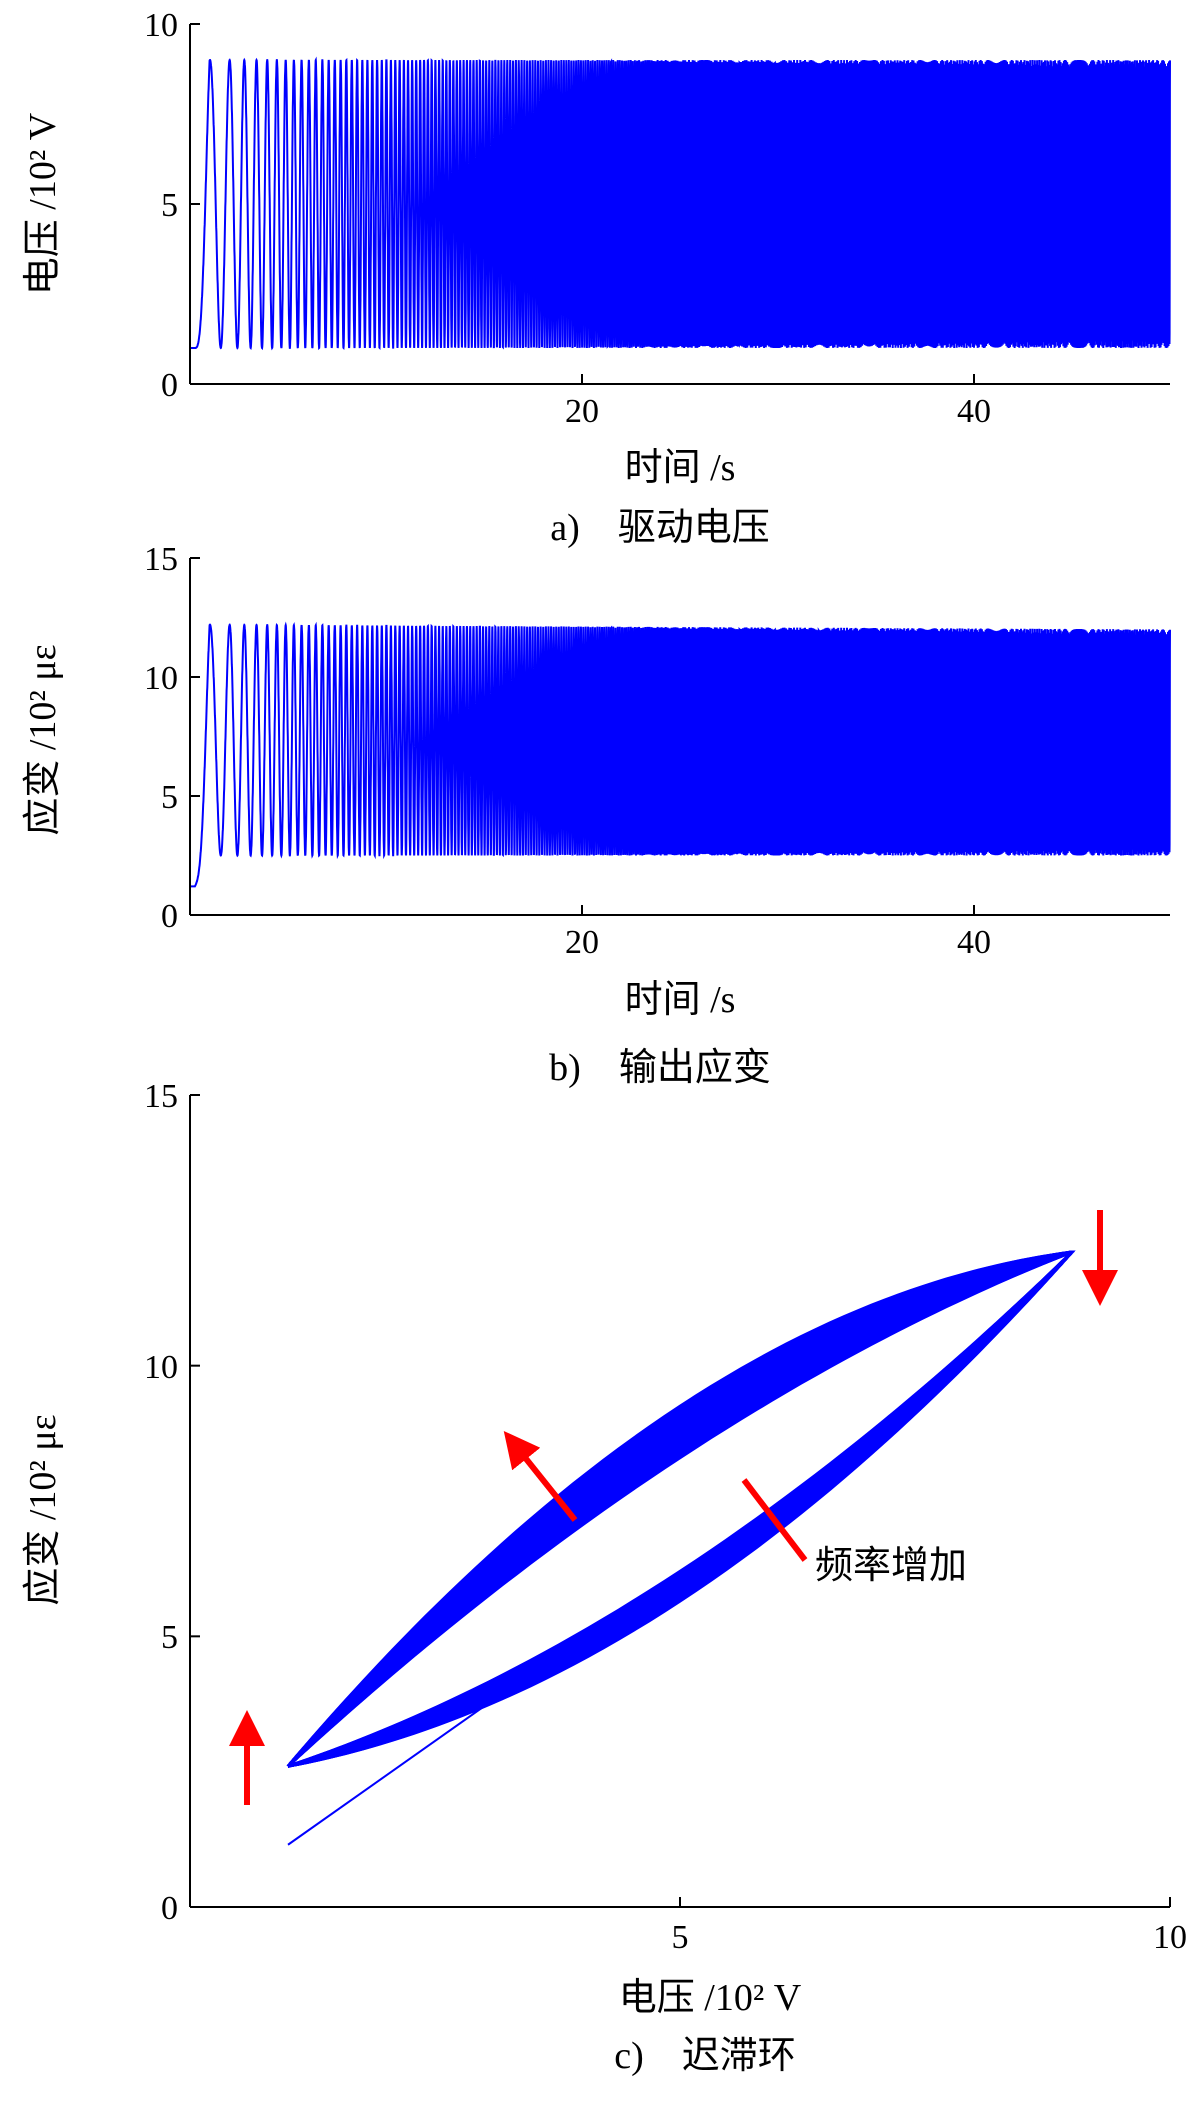 This screenshot has width=1200, height=2102. I want to click on panel-b-ytick-label: 15, so click(161, 559).